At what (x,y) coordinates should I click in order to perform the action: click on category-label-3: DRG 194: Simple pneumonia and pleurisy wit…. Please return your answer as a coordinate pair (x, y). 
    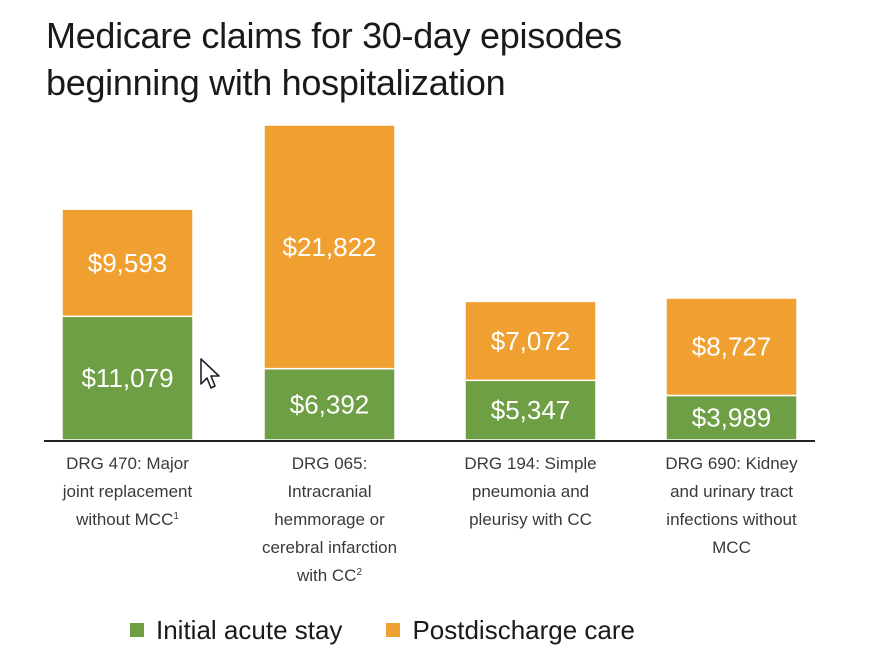
    Looking at the image, I should click on (530, 491).